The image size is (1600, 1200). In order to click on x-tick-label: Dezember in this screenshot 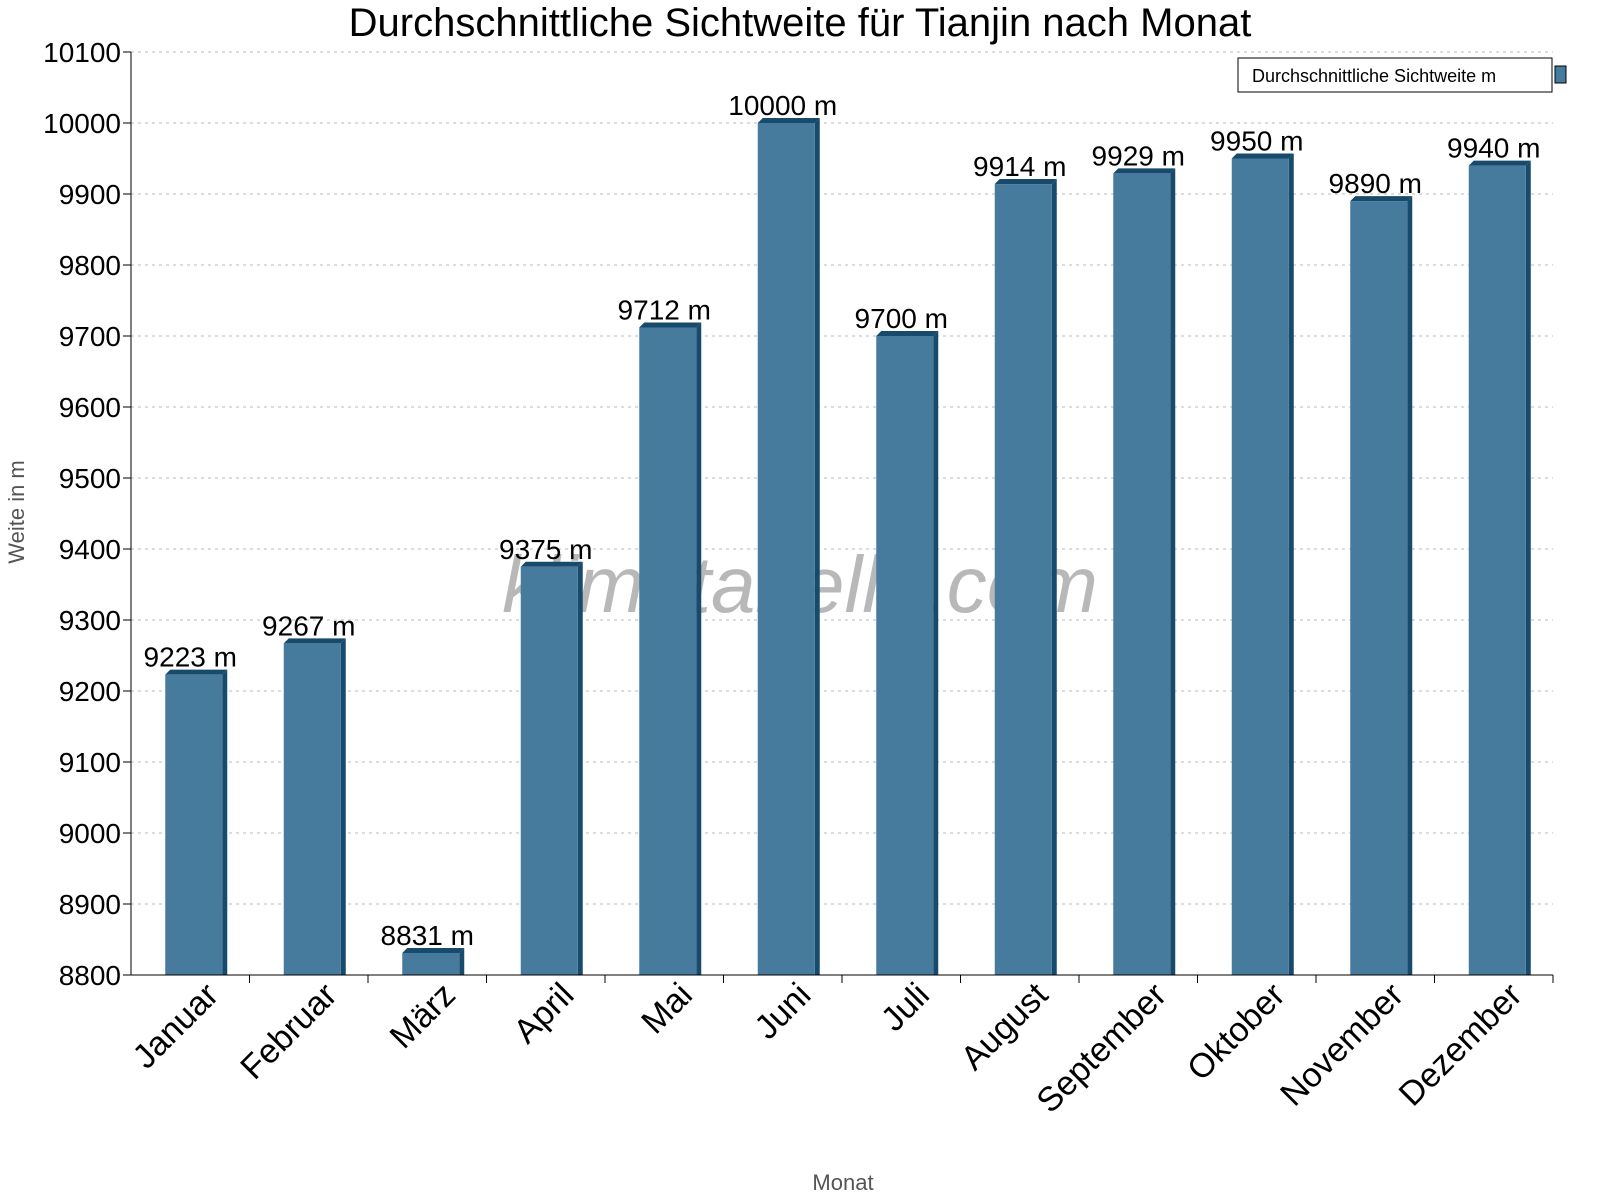, I will do `click(1461, 1045)`.